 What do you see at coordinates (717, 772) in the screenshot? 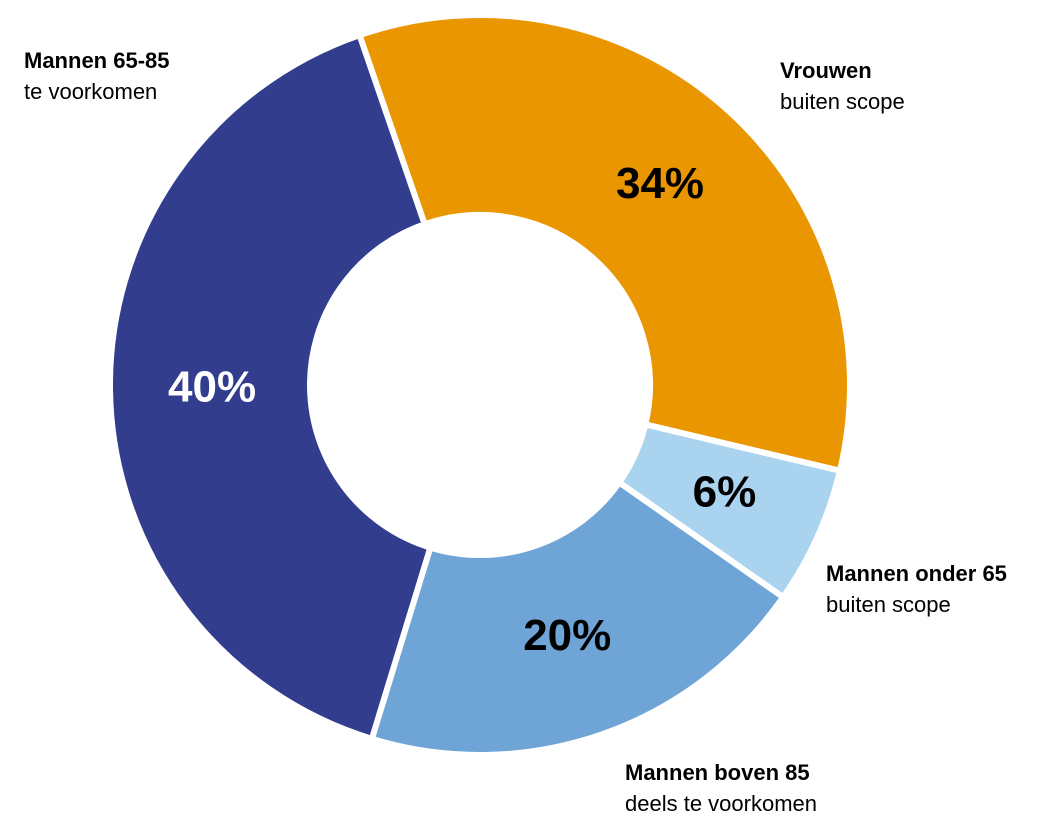
I see `category-label: Mannen boven 85` at bounding box center [717, 772].